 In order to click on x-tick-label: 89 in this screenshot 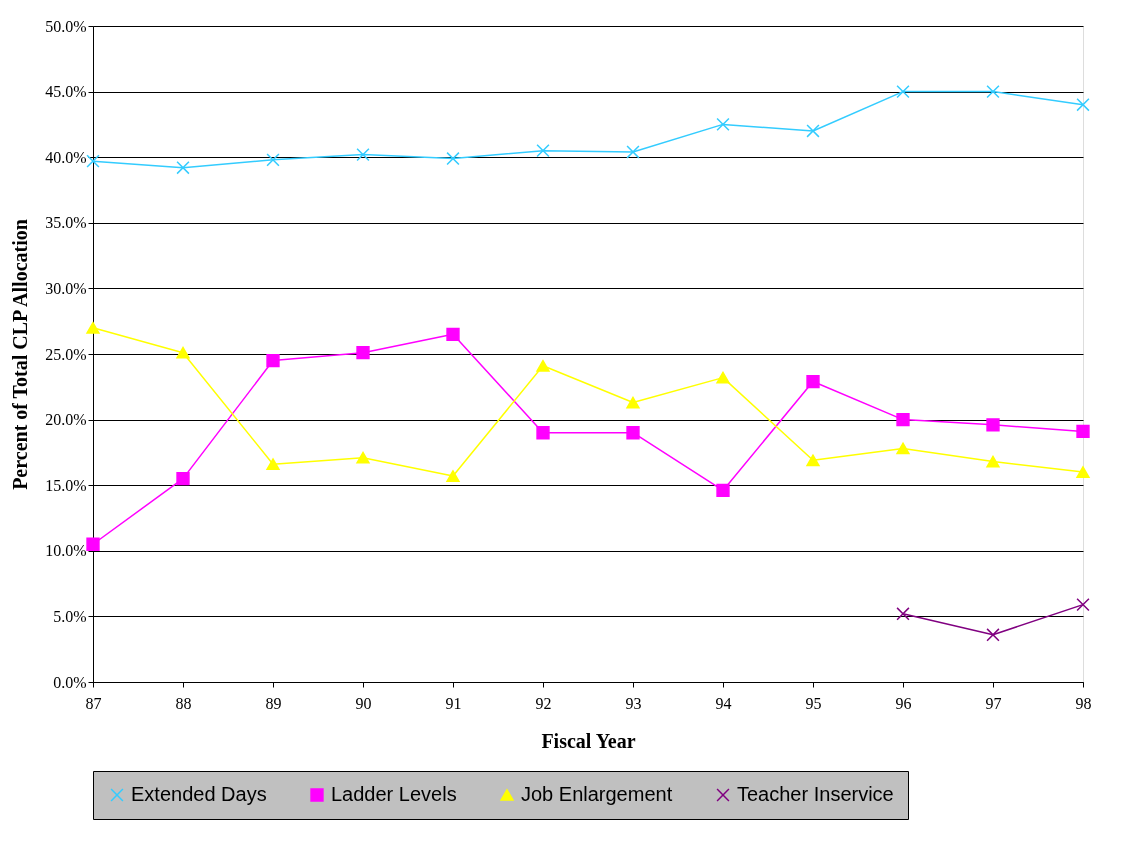, I will do `click(273, 703)`.